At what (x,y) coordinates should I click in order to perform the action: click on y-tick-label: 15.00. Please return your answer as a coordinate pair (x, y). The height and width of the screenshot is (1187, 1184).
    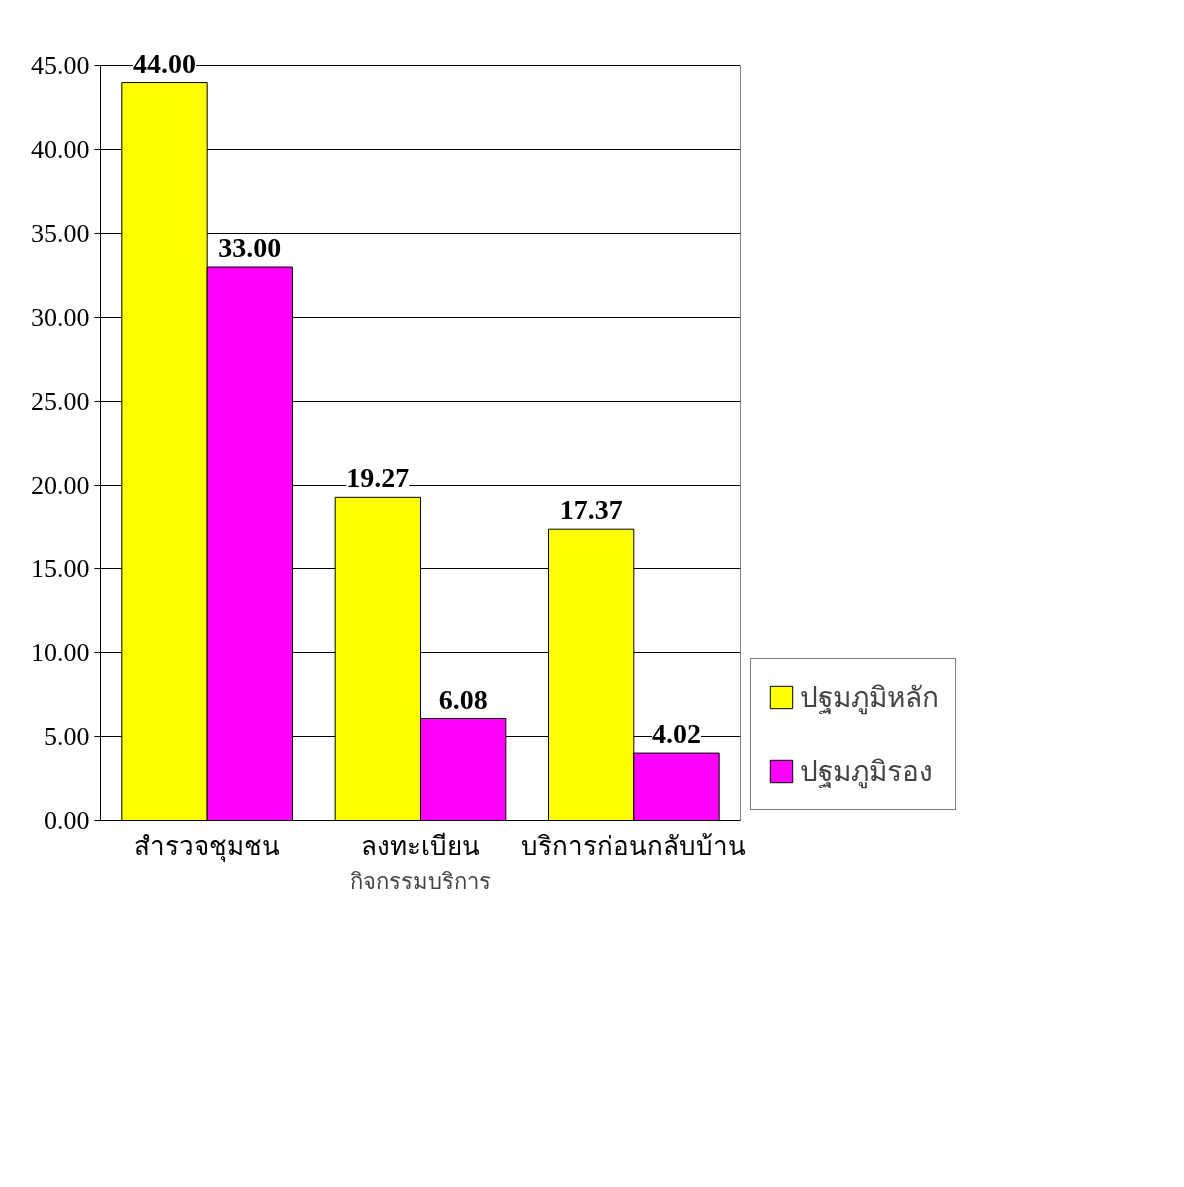
    Looking at the image, I should click on (60, 569).